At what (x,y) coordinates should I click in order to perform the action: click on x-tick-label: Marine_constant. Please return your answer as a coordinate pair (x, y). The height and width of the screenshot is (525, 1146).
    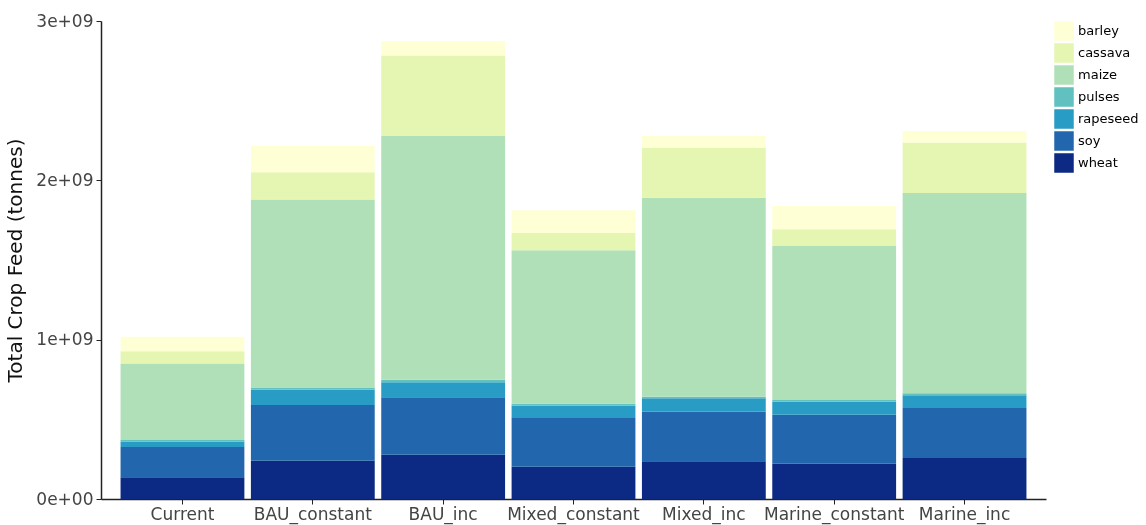
    Looking at the image, I should click on (834, 514).